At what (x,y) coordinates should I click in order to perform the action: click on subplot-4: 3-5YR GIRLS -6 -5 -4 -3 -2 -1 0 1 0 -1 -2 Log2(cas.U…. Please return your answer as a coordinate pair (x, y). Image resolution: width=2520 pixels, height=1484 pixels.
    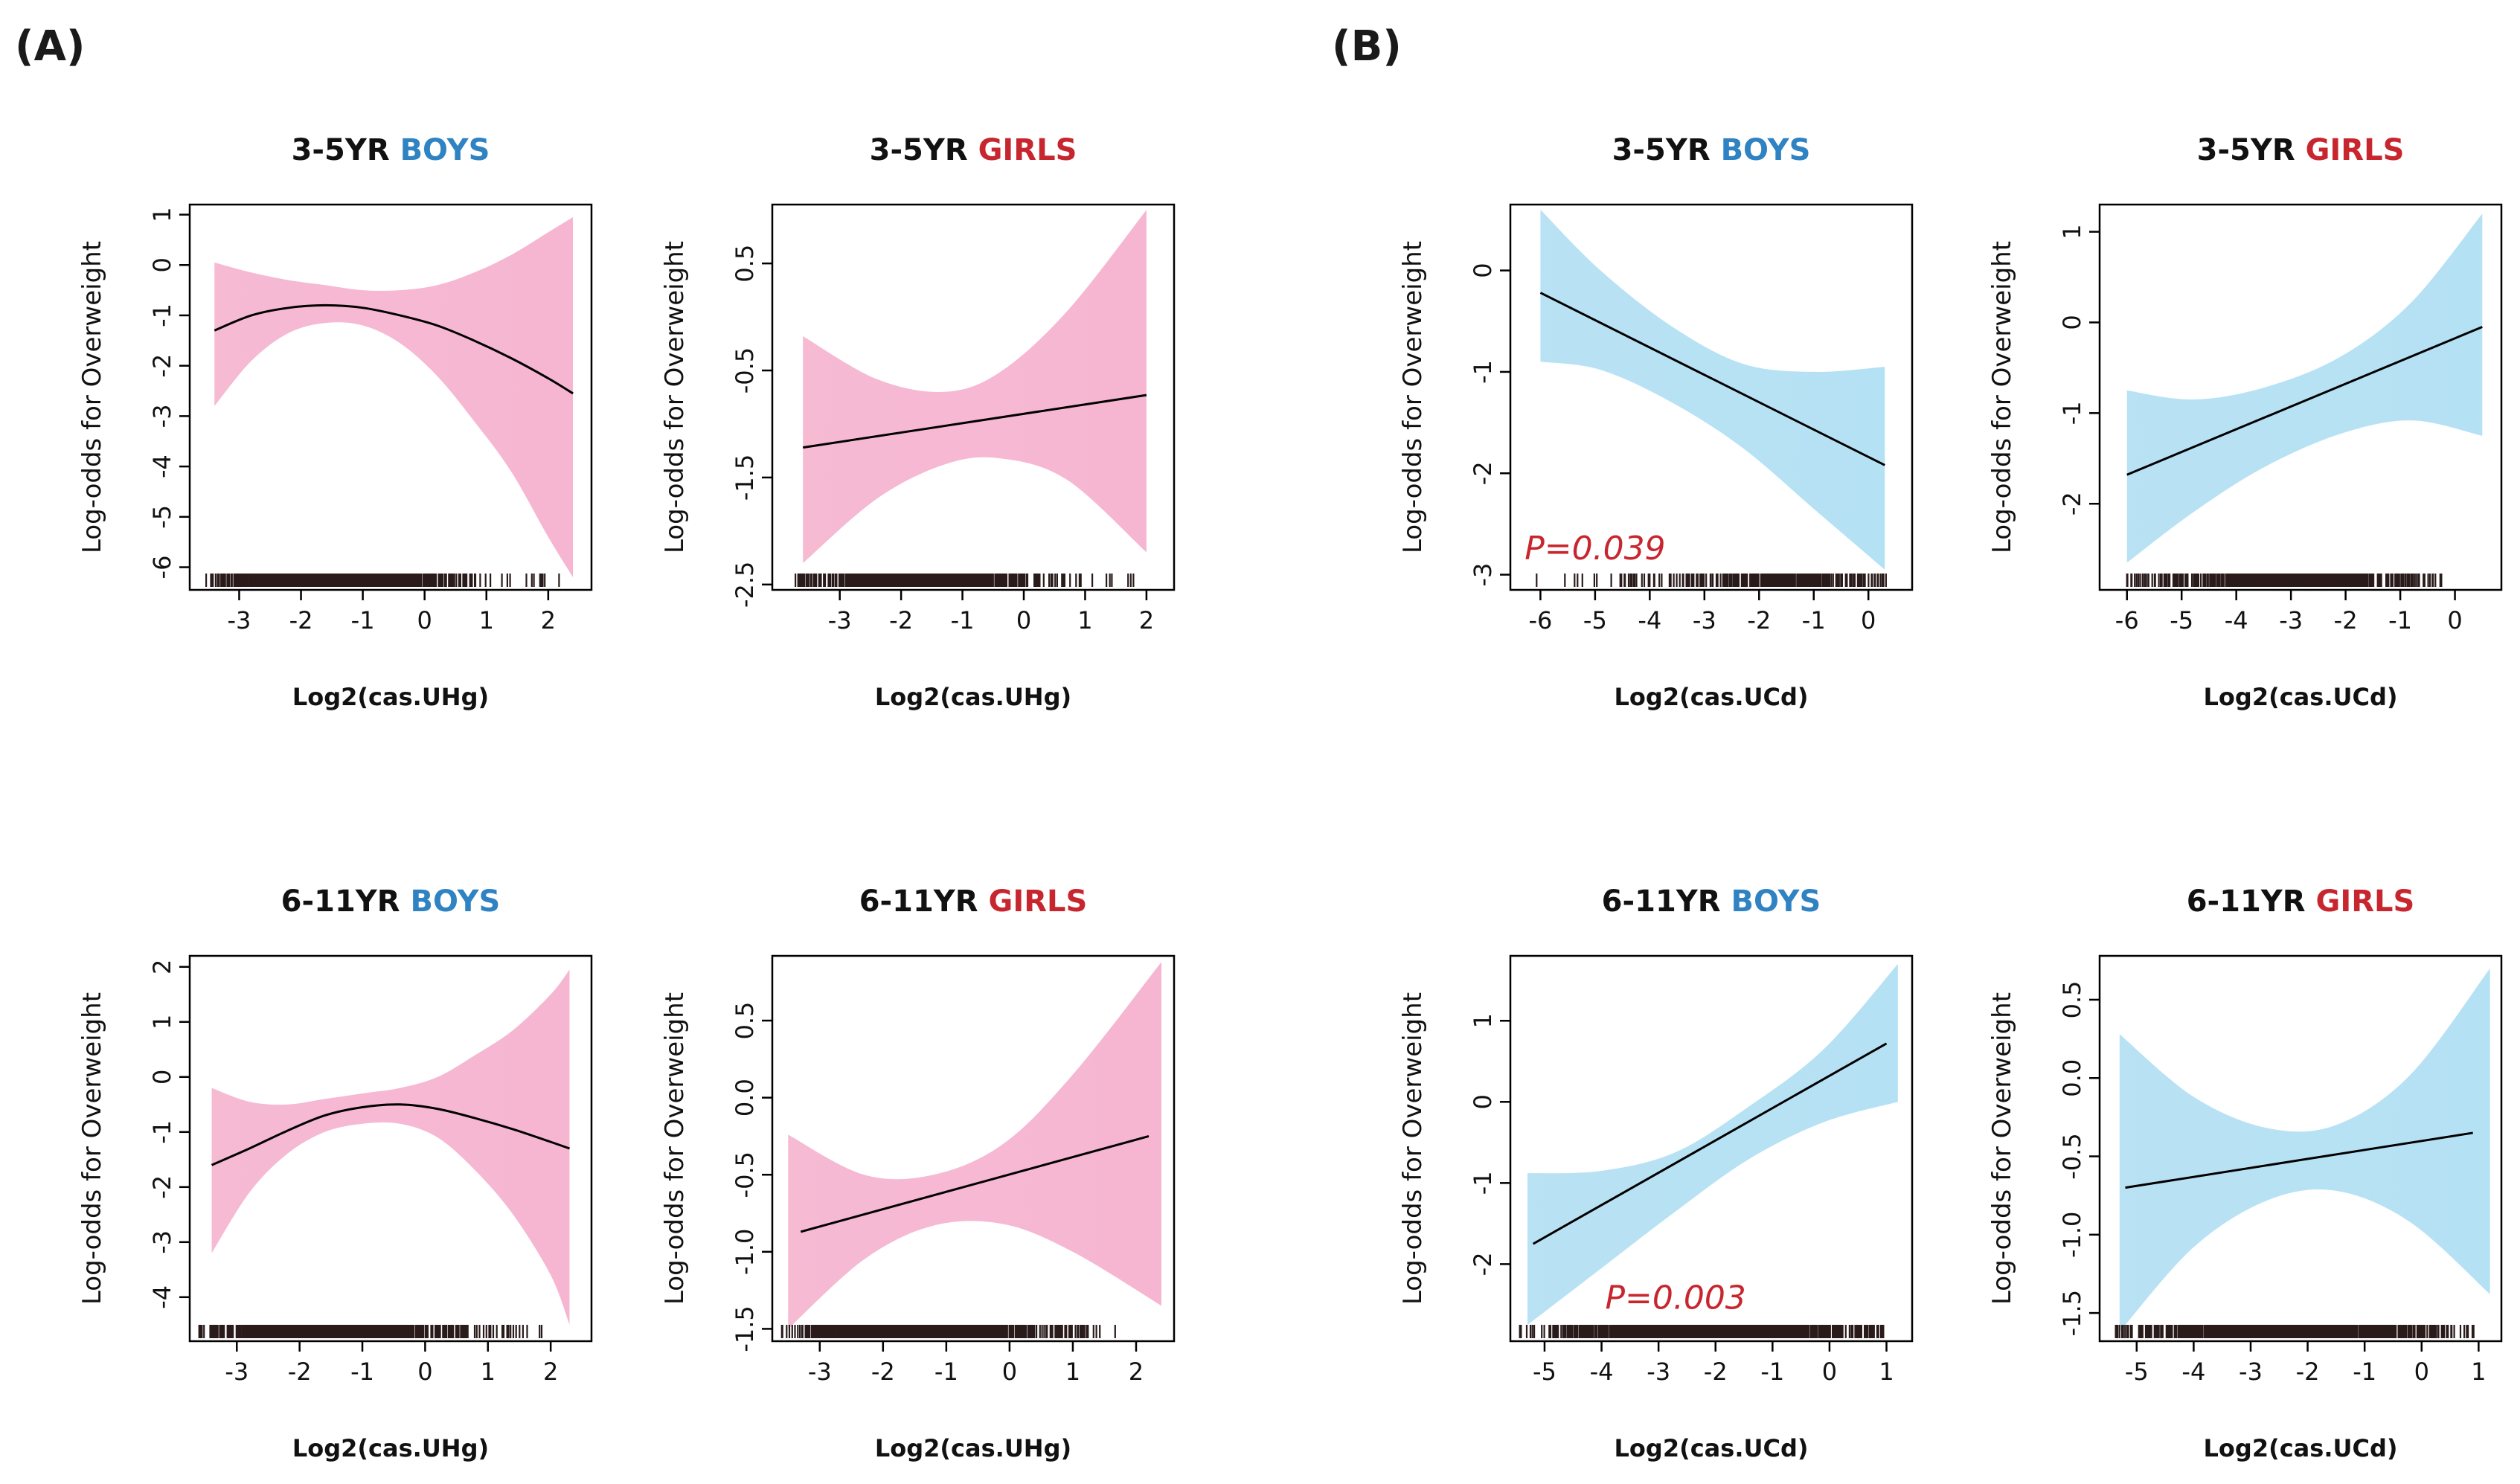
    Looking at the image, I should click on (2245, 422).